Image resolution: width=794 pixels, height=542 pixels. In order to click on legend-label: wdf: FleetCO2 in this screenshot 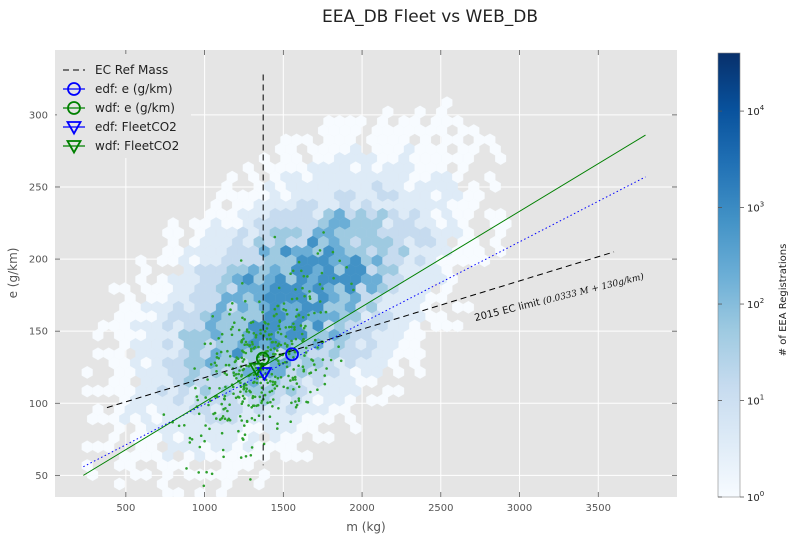, I will do `click(137, 146)`.